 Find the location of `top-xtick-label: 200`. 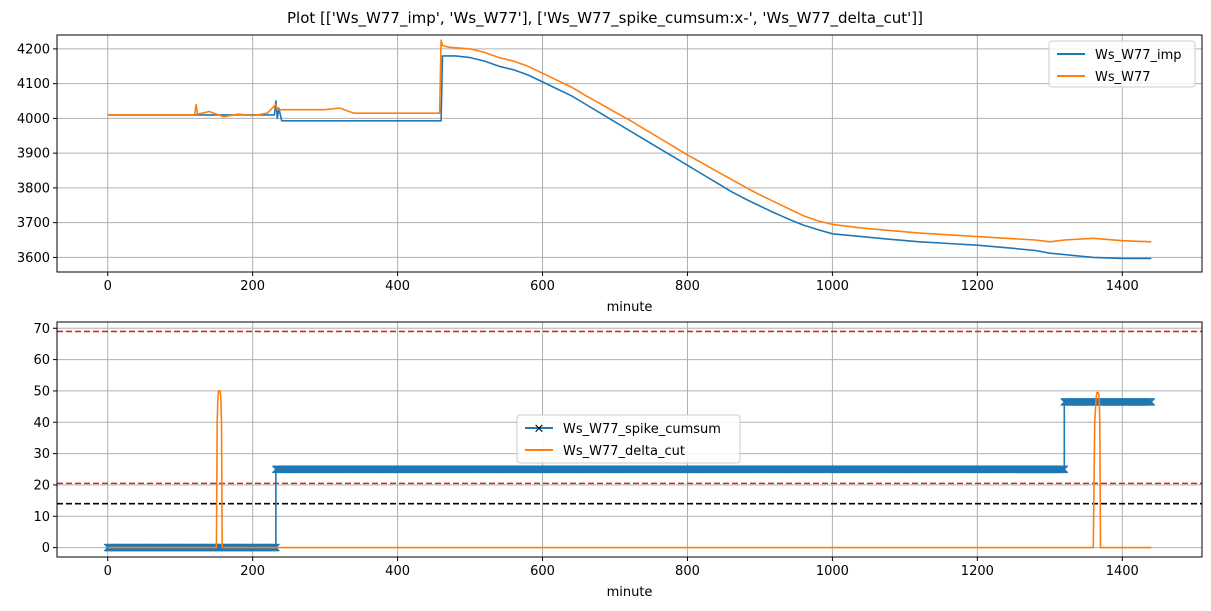

top-xtick-label: 200 is located at coordinates (252, 286).